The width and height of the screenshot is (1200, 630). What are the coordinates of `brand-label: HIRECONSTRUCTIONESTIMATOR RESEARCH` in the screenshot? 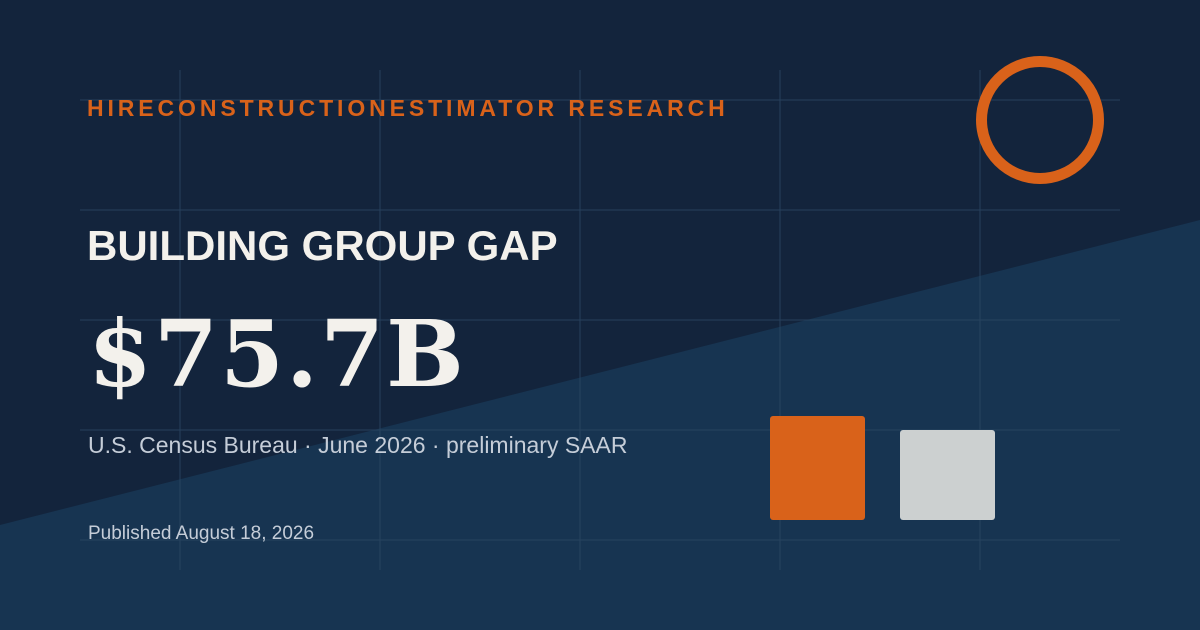 It's located at (408, 108).